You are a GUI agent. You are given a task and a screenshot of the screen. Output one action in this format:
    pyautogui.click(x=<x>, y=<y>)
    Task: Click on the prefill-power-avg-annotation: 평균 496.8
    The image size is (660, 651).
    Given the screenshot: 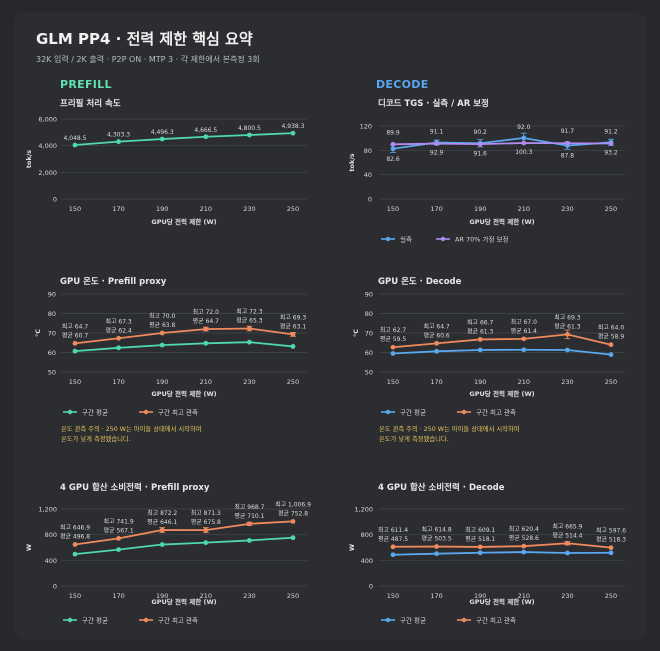 What is the action you would take?
    pyautogui.click(x=75, y=536)
    